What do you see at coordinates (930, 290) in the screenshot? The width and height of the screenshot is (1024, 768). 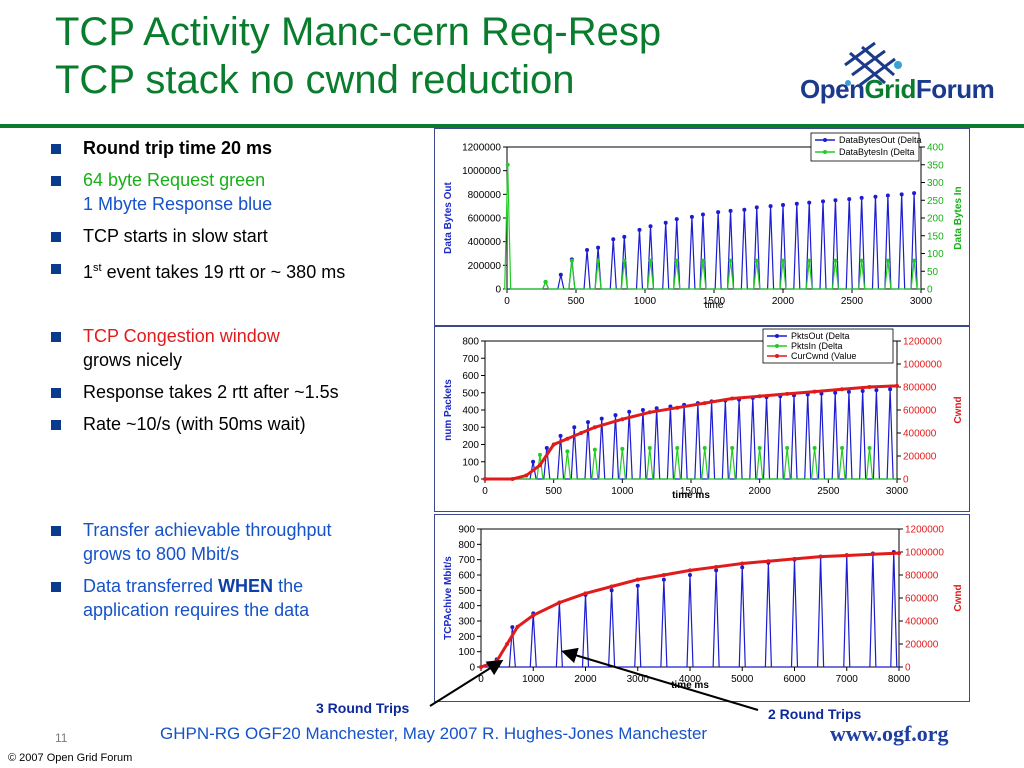 I see `y2-tick-label: 0` at bounding box center [930, 290].